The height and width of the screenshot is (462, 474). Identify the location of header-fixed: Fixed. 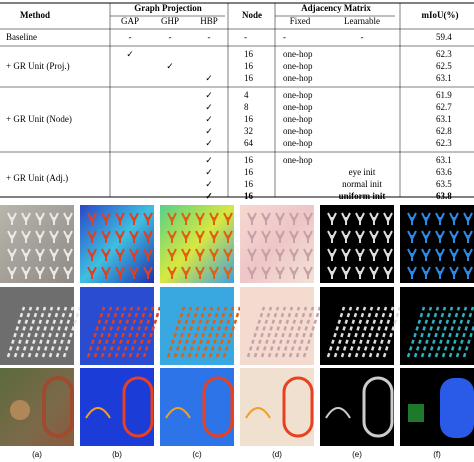
(300, 21).